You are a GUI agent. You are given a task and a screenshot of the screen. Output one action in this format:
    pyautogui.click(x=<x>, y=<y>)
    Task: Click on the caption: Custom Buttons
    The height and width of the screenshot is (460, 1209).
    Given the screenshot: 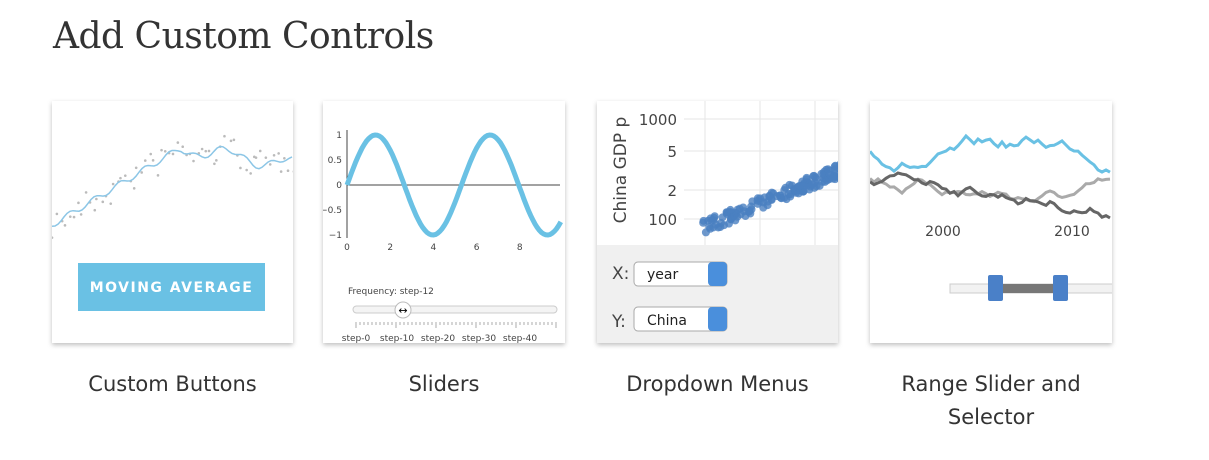 What is the action you would take?
    pyautogui.click(x=172, y=384)
    